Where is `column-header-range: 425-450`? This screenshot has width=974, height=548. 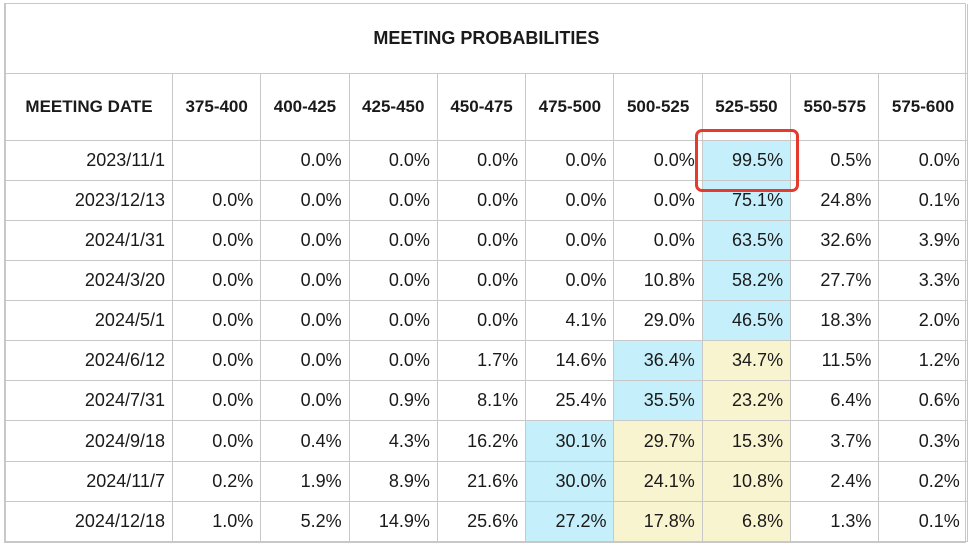 column-header-range: 425-450 is located at coordinates (393, 106).